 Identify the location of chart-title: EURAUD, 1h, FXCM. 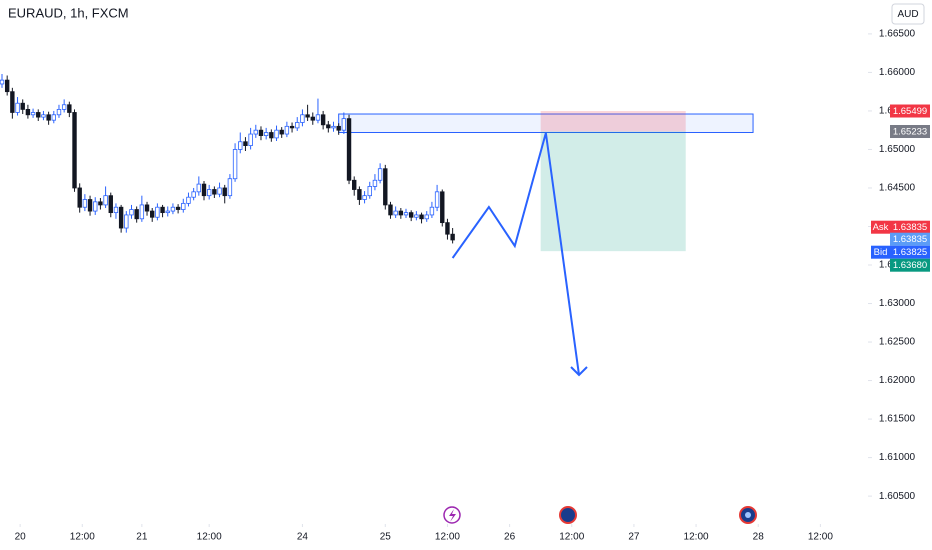
(68, 12).